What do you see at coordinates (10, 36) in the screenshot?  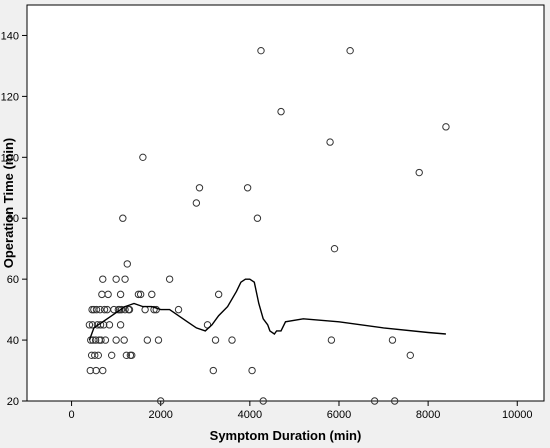 I see `y-tick-label: 140` at bounding box center [10, 36].